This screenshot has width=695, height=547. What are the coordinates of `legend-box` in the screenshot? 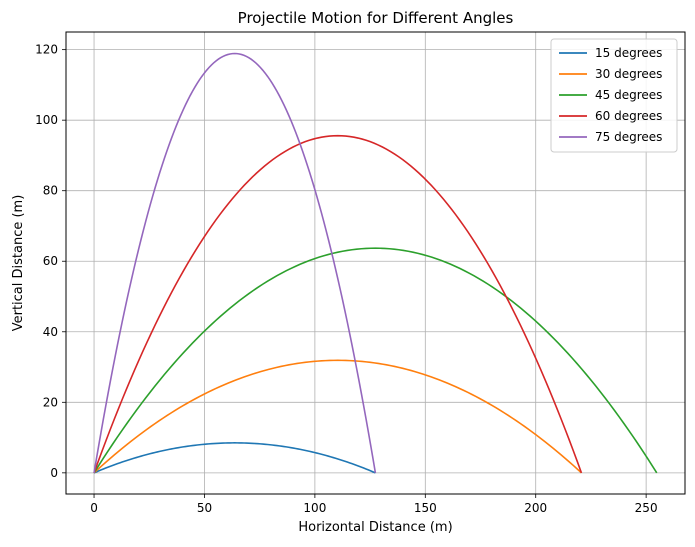 It's located at (614, 95).